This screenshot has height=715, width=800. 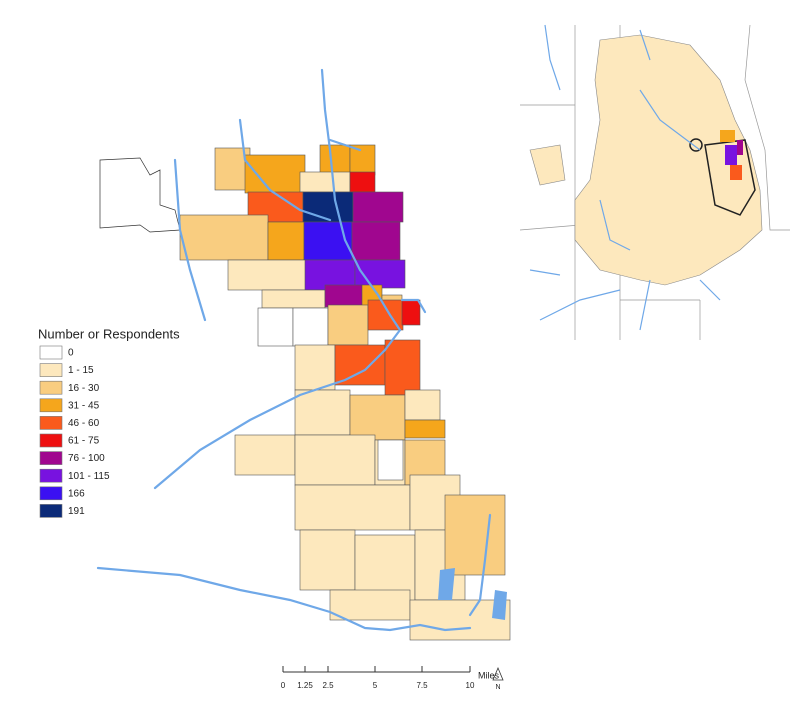 I want to click on legend-label: 31 - 45, so click(x=84, y=405).